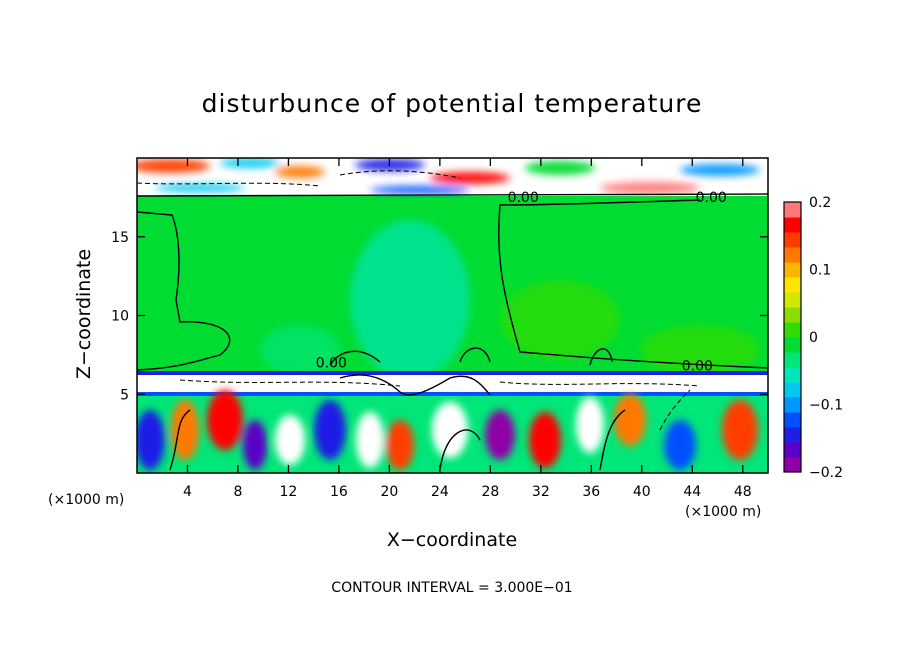 The width and height of the screenshot is (904, 654). What do you see at coordinates (723, 512) in the screenshot?
I see `x-unit-right: (×1000 m)` at bounding box center [723, 512].